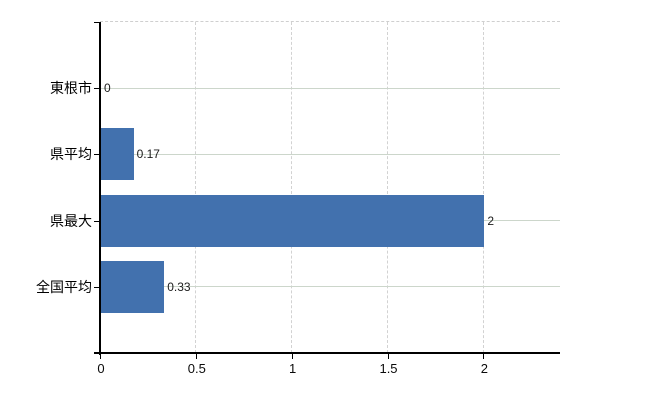  I want to click on x-axis-tick-label: 2, so click(484, 368).